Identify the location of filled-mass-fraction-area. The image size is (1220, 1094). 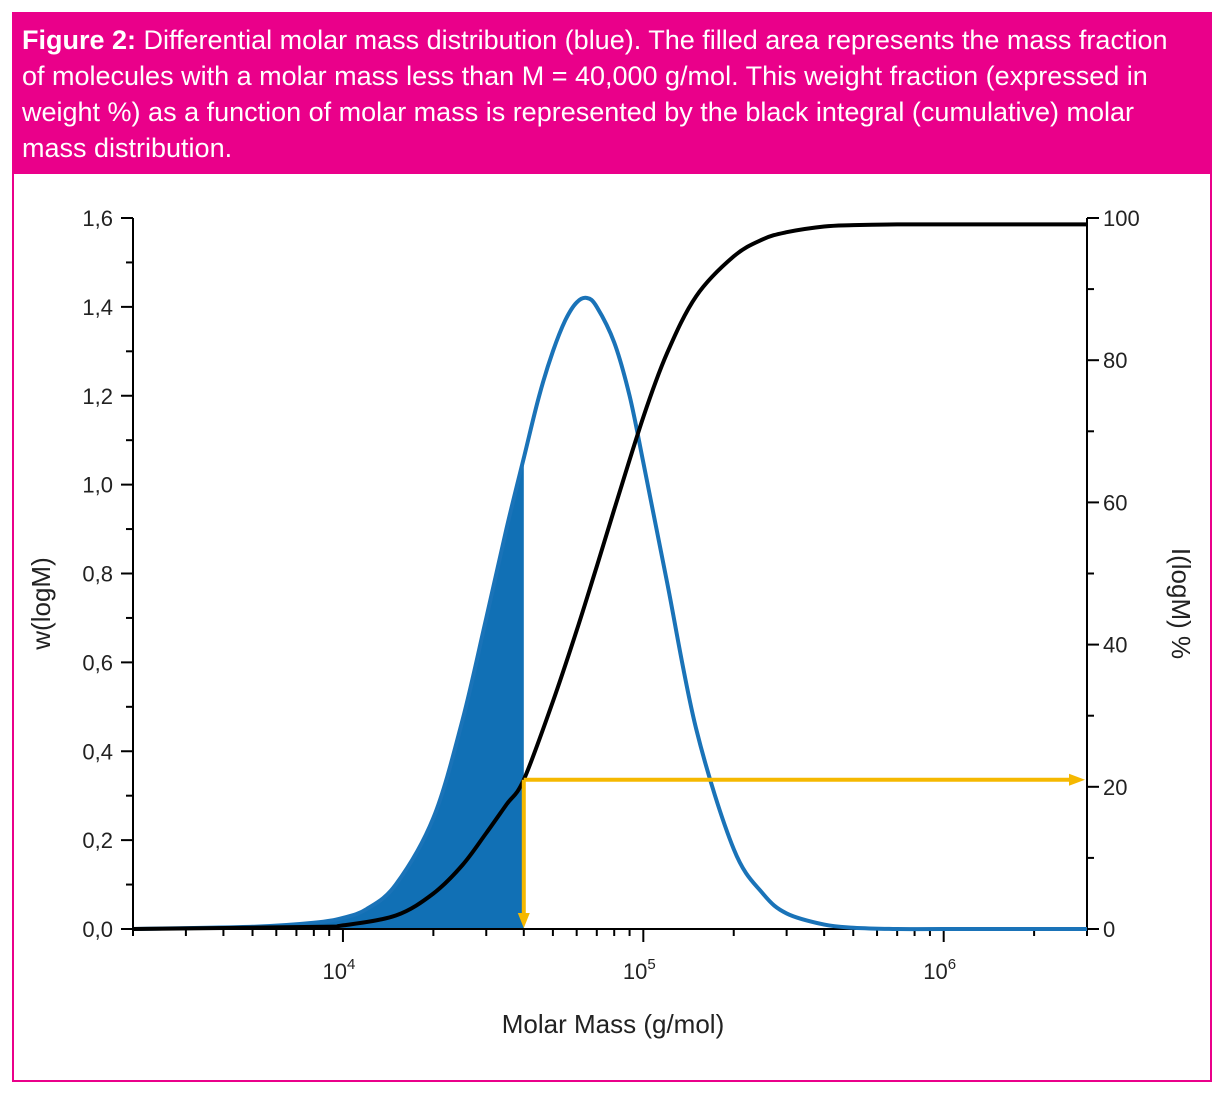
(328, 693).